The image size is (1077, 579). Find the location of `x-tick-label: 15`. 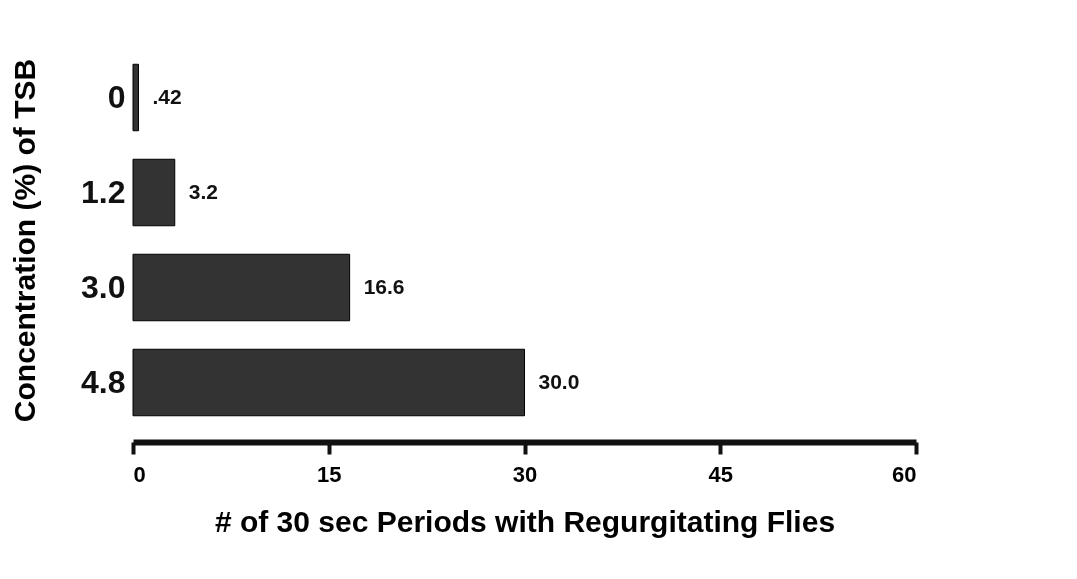

x-tick-label: 15 is located at coordinates (329, 474).